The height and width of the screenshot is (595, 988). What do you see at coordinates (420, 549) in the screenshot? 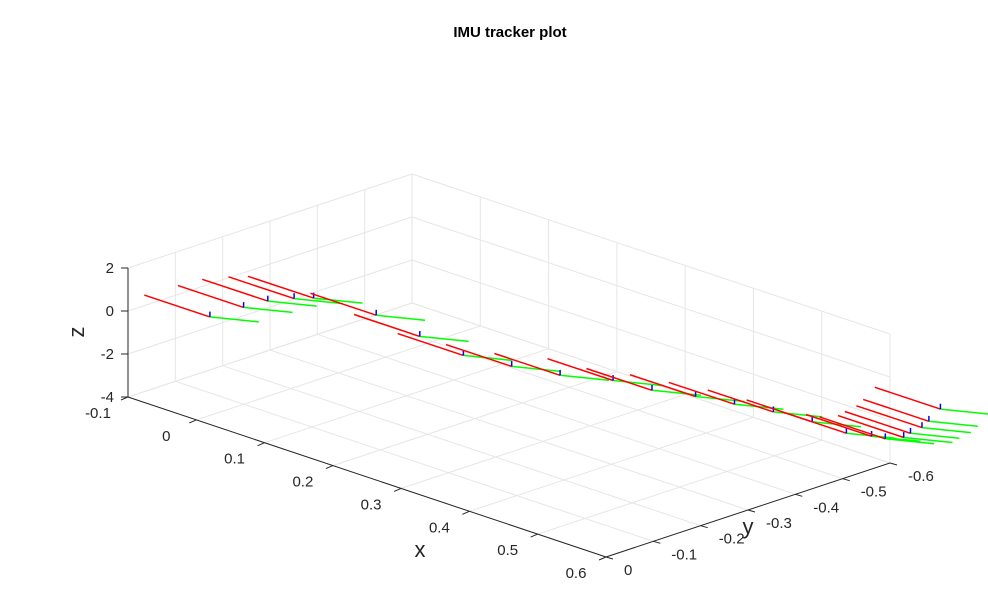
I see `x-axis-label: x` at bounding box center [420, 549].